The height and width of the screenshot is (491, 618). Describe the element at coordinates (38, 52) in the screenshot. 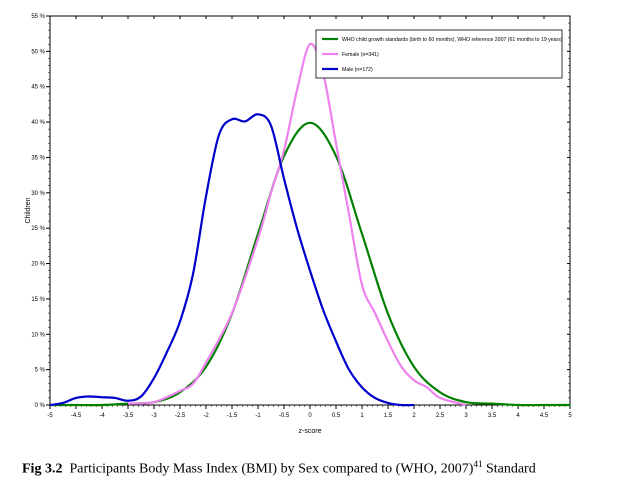

I see `y-tick-label: 50 %` at that location.